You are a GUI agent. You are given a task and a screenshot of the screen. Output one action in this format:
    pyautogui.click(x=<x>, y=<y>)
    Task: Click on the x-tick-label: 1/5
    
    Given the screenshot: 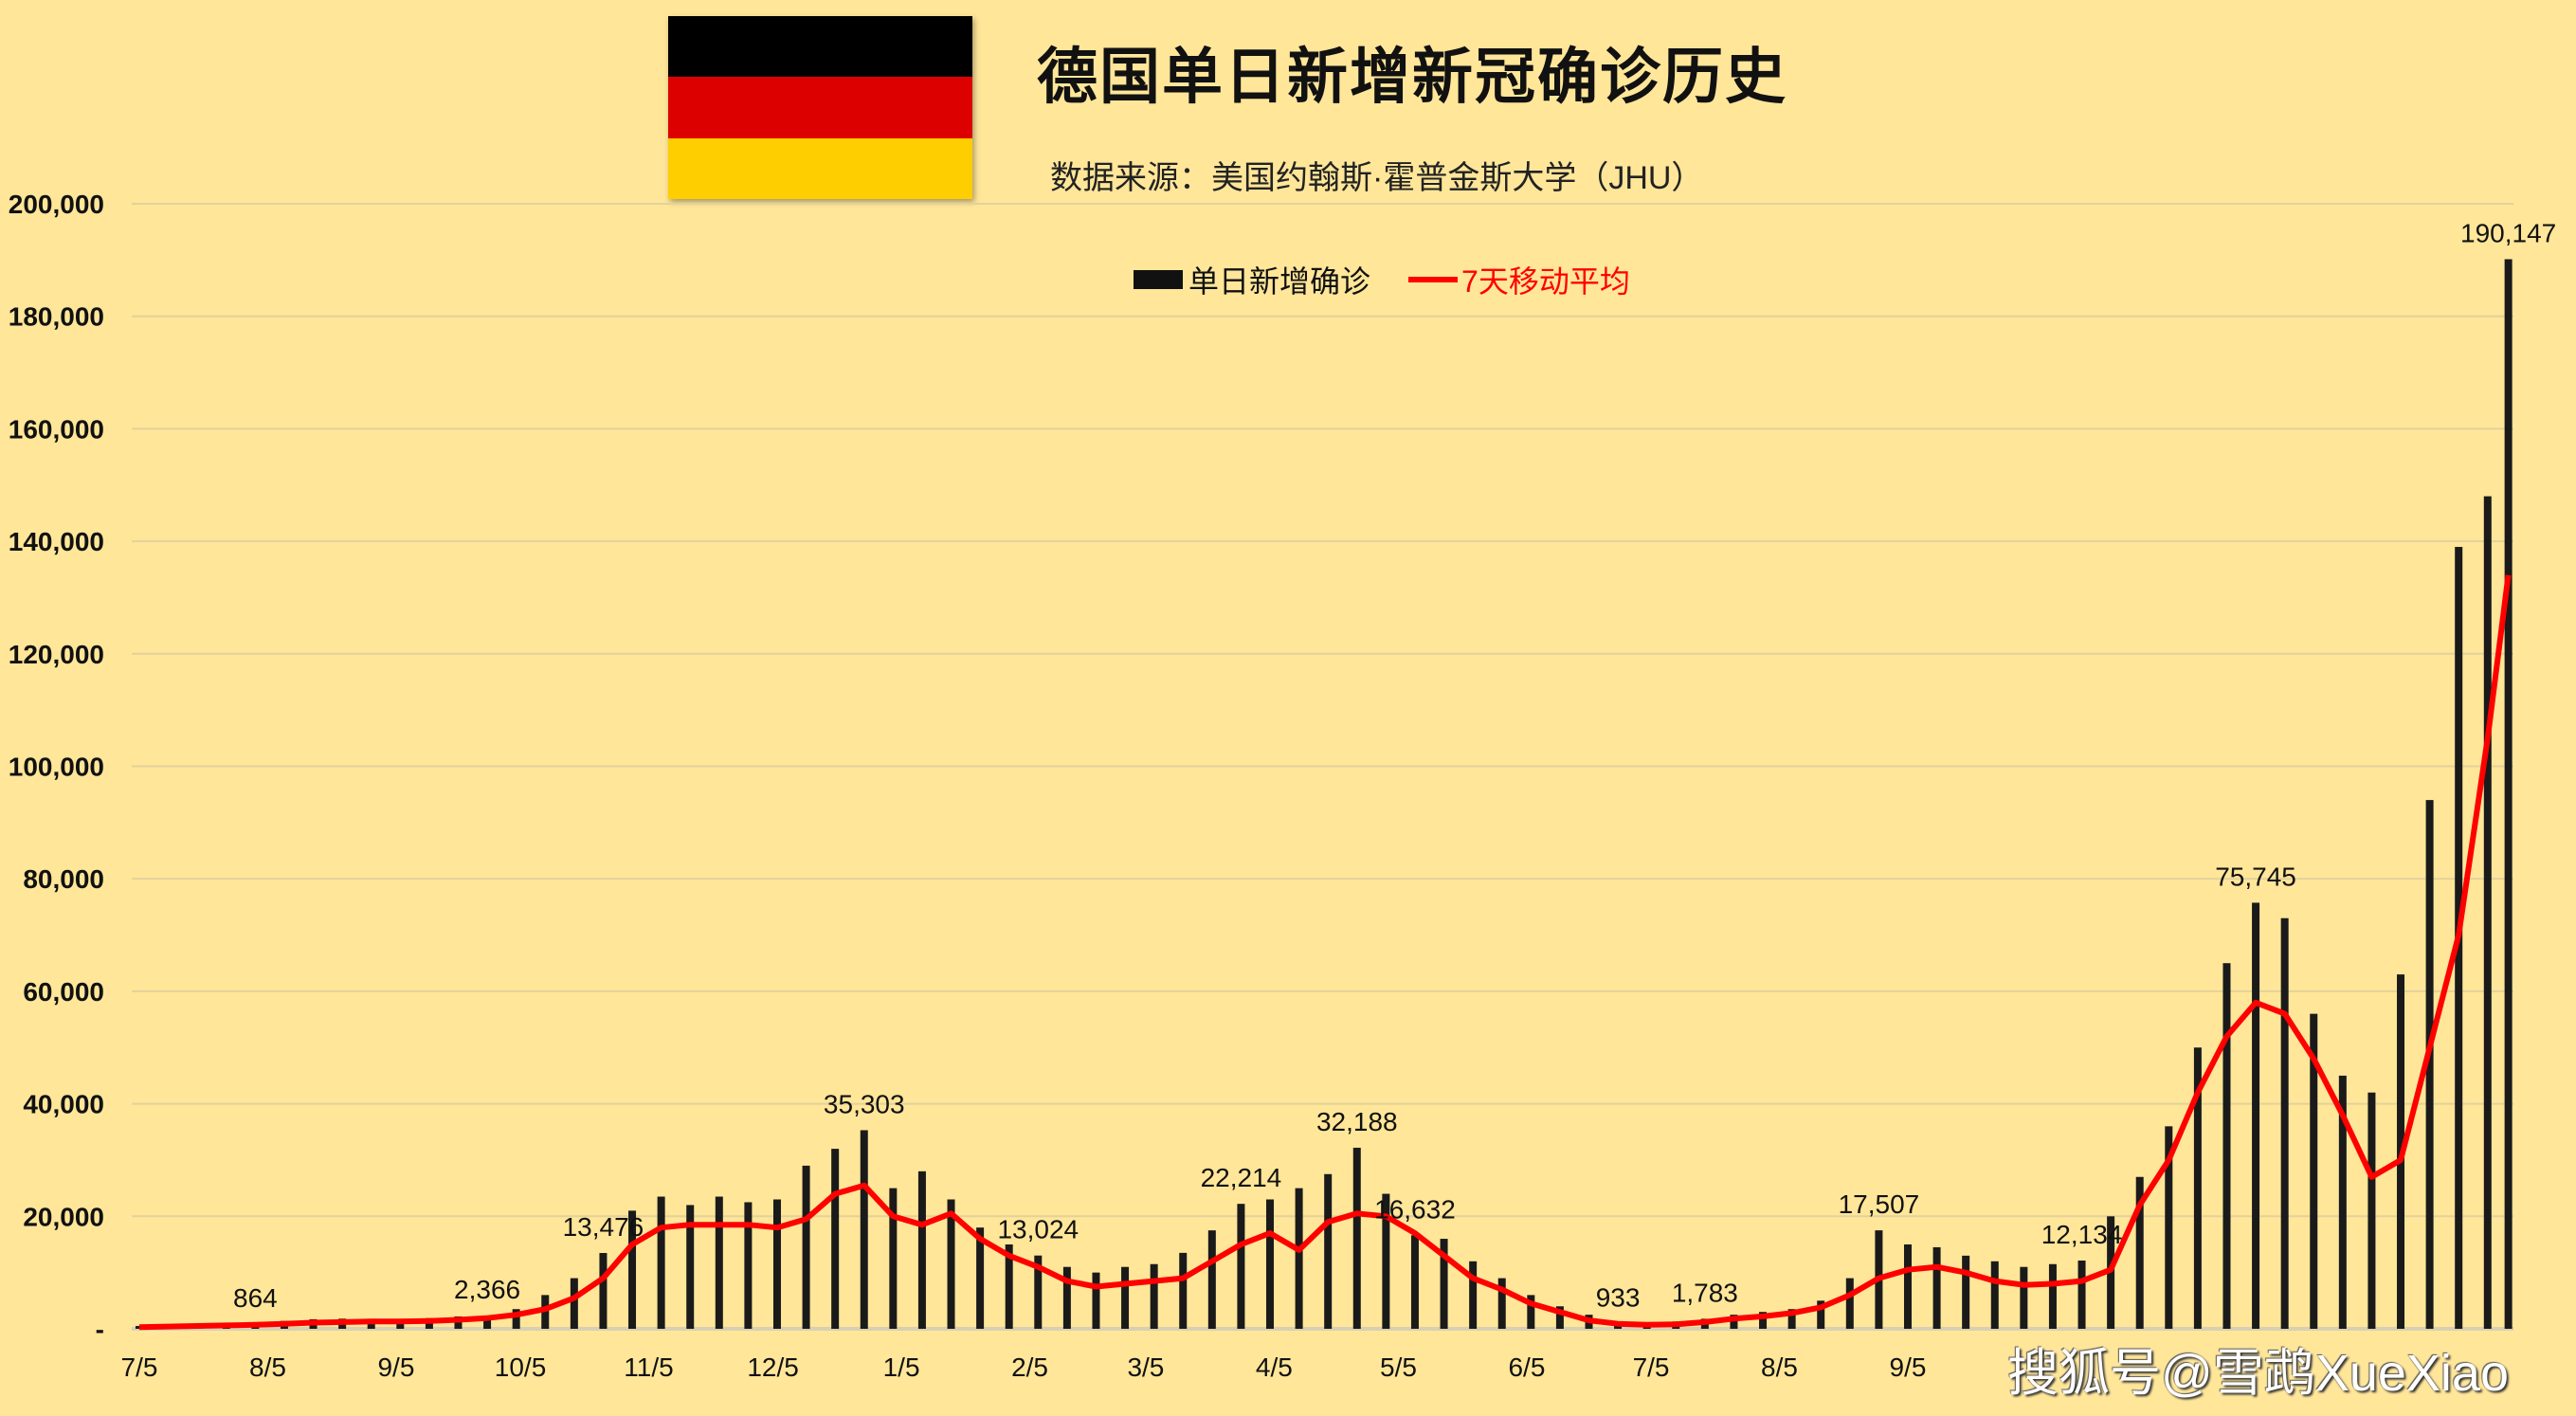 What is the action you would take?
    pyautogui.click(x=901, y=1367)
    